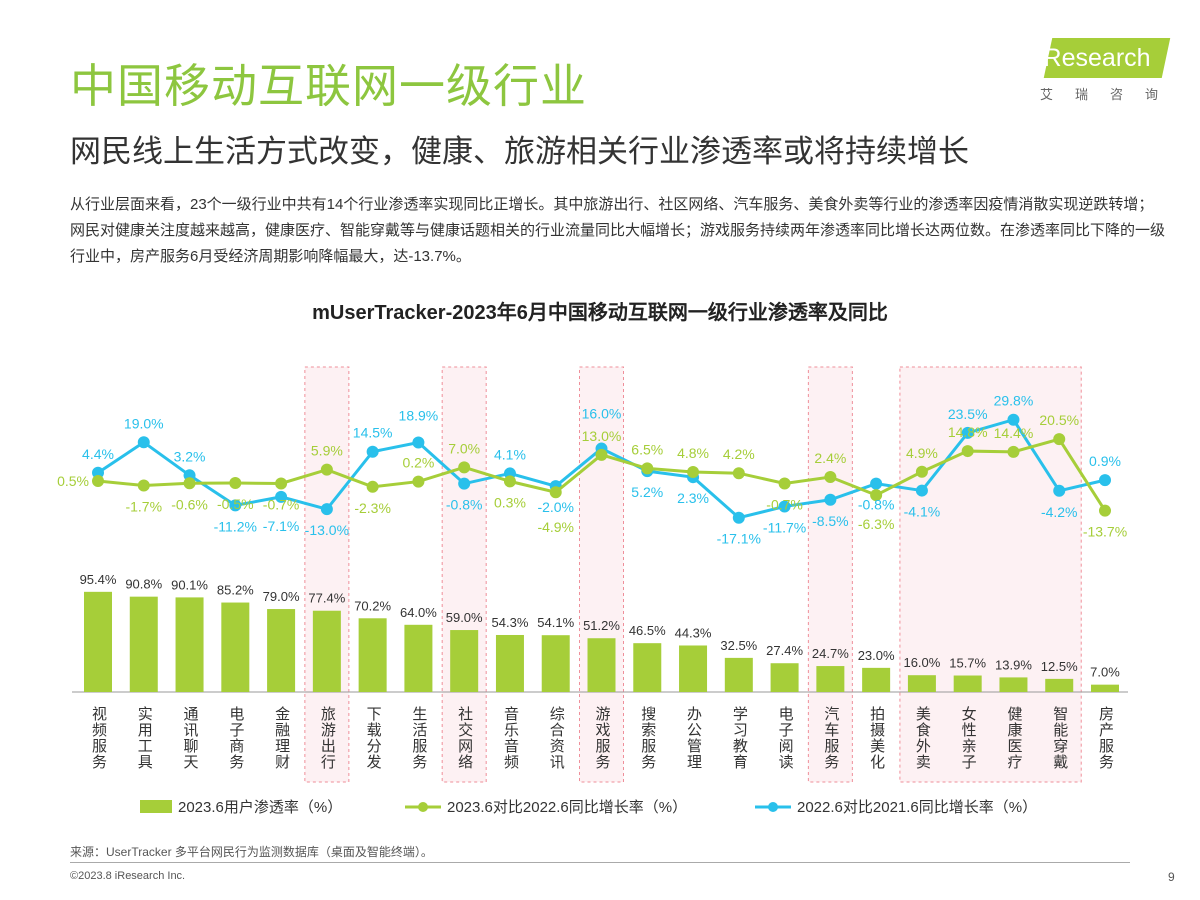 The width and height of the screenshot is (1200, 900). What do you see at coordinates (464, 448) in the screenshot?
I see `series-point-label: 7.0%` at bounding box center [464, 448].